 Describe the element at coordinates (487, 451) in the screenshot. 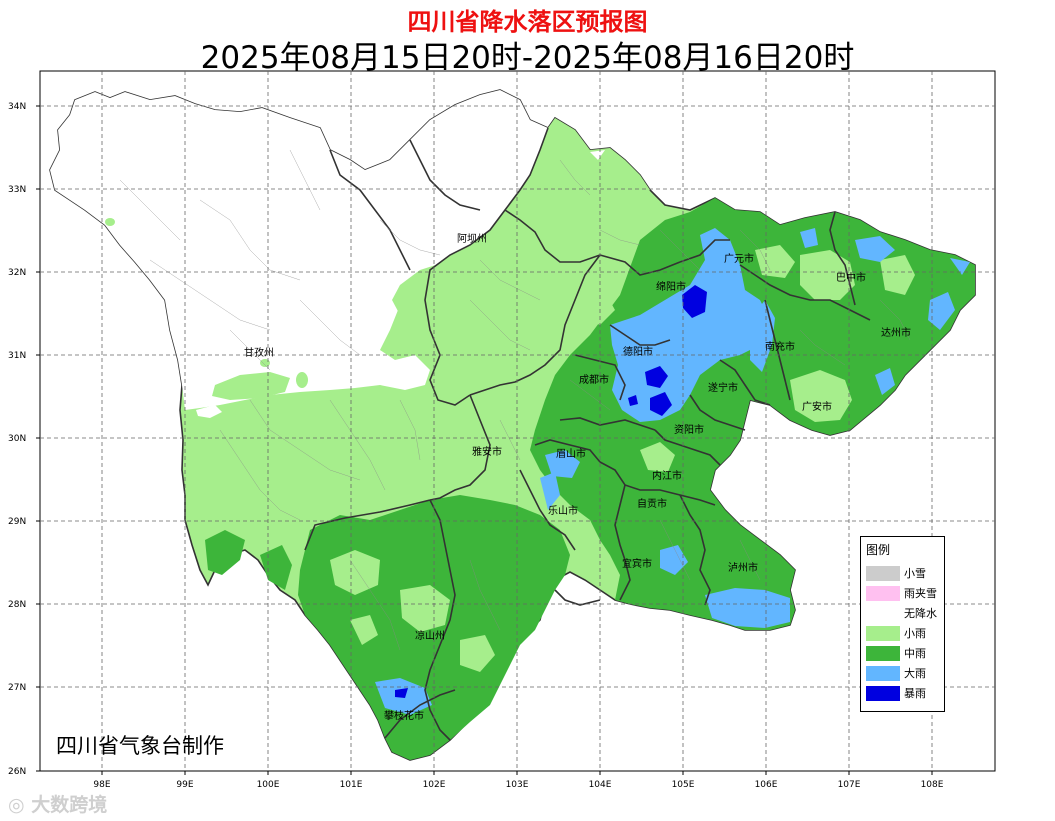

I see `city-label-yaan: 雅安市` at that location.